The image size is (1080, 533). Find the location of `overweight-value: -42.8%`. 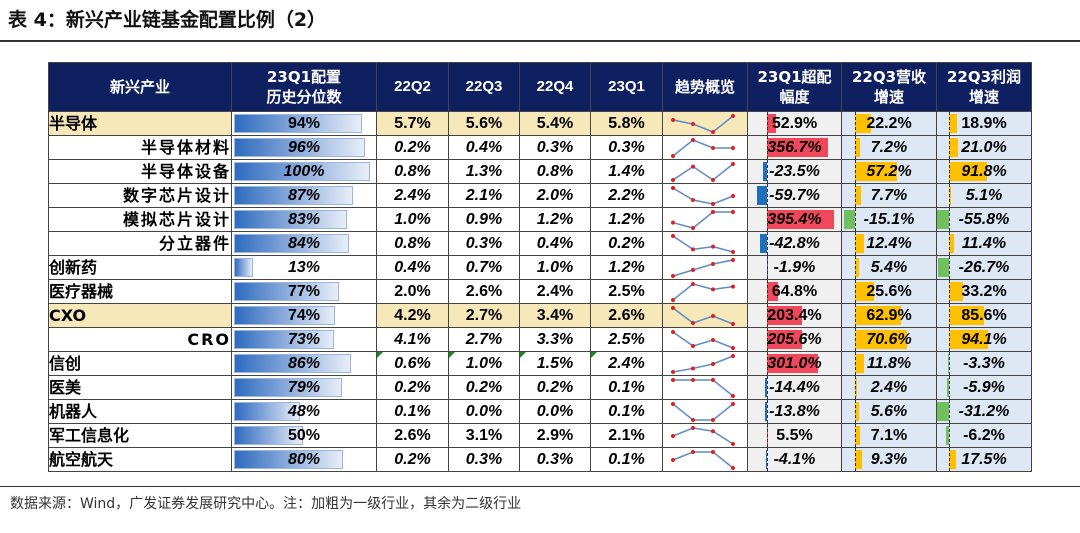

overweight-value: -42.8% is located at coordinates (794, 243).